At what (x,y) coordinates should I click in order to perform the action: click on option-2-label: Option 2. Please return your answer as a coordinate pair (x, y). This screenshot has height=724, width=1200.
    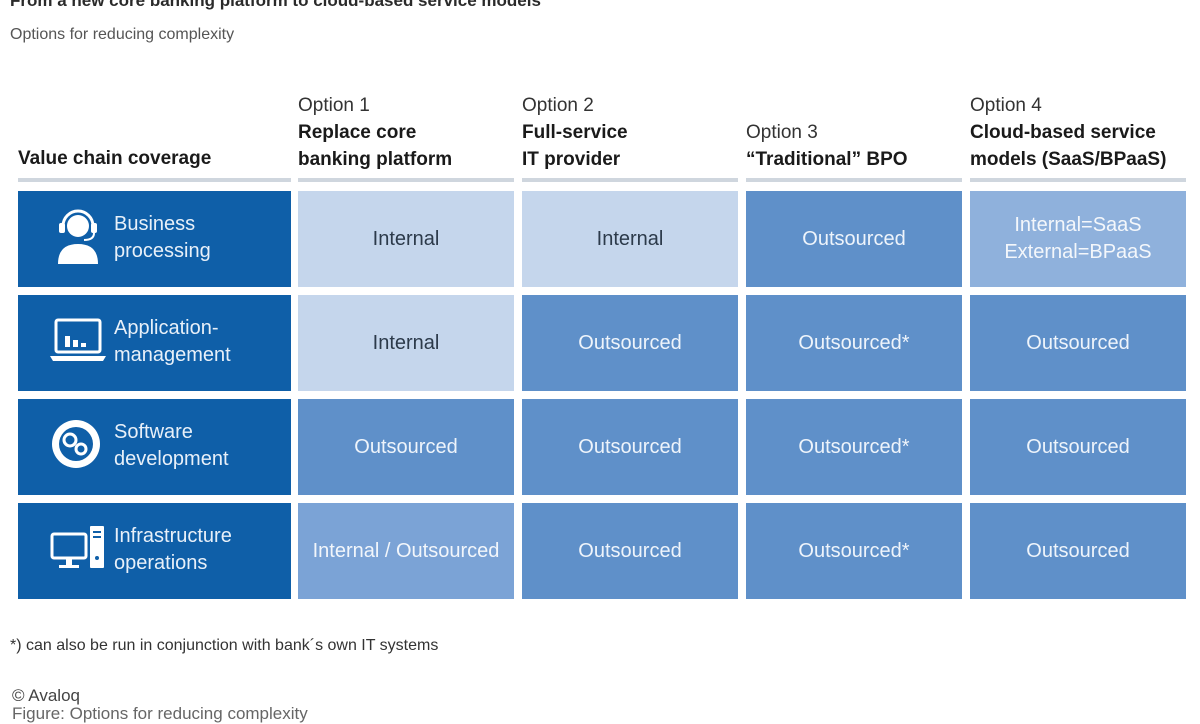
    Looking at the image, I should click on (558, 105).